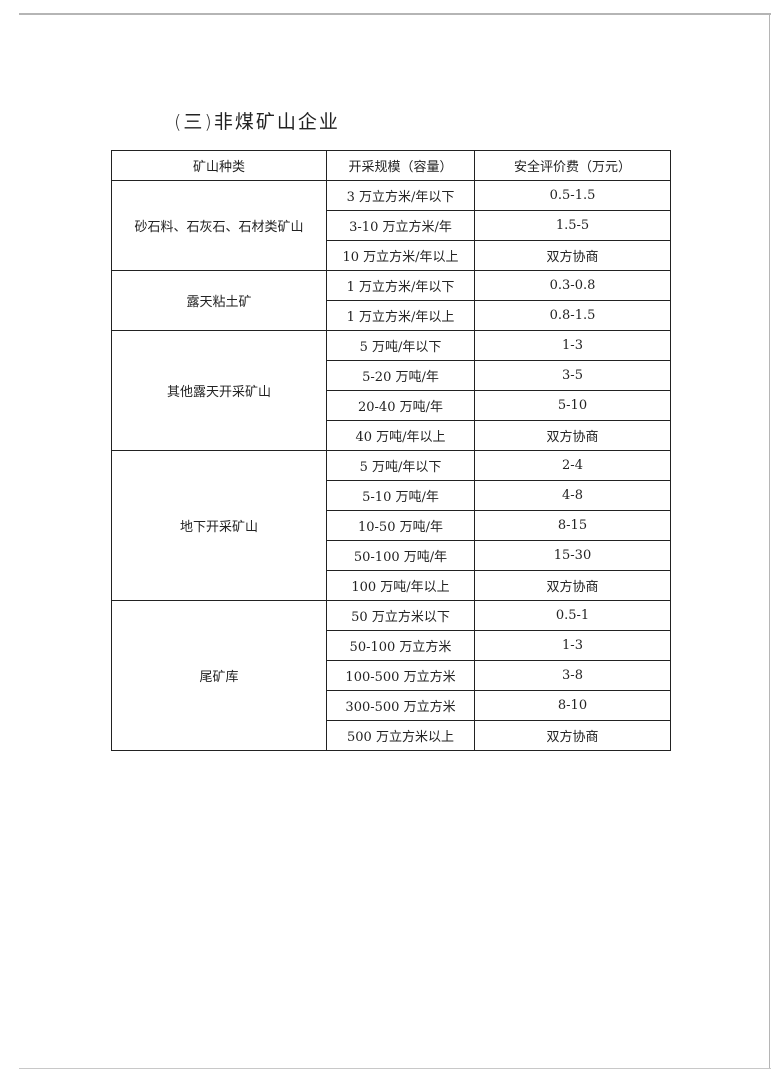 This screenshot has width=771, height=1077. I want to click on scale-cell: 20-40 万吨/年, so click(400, 405).